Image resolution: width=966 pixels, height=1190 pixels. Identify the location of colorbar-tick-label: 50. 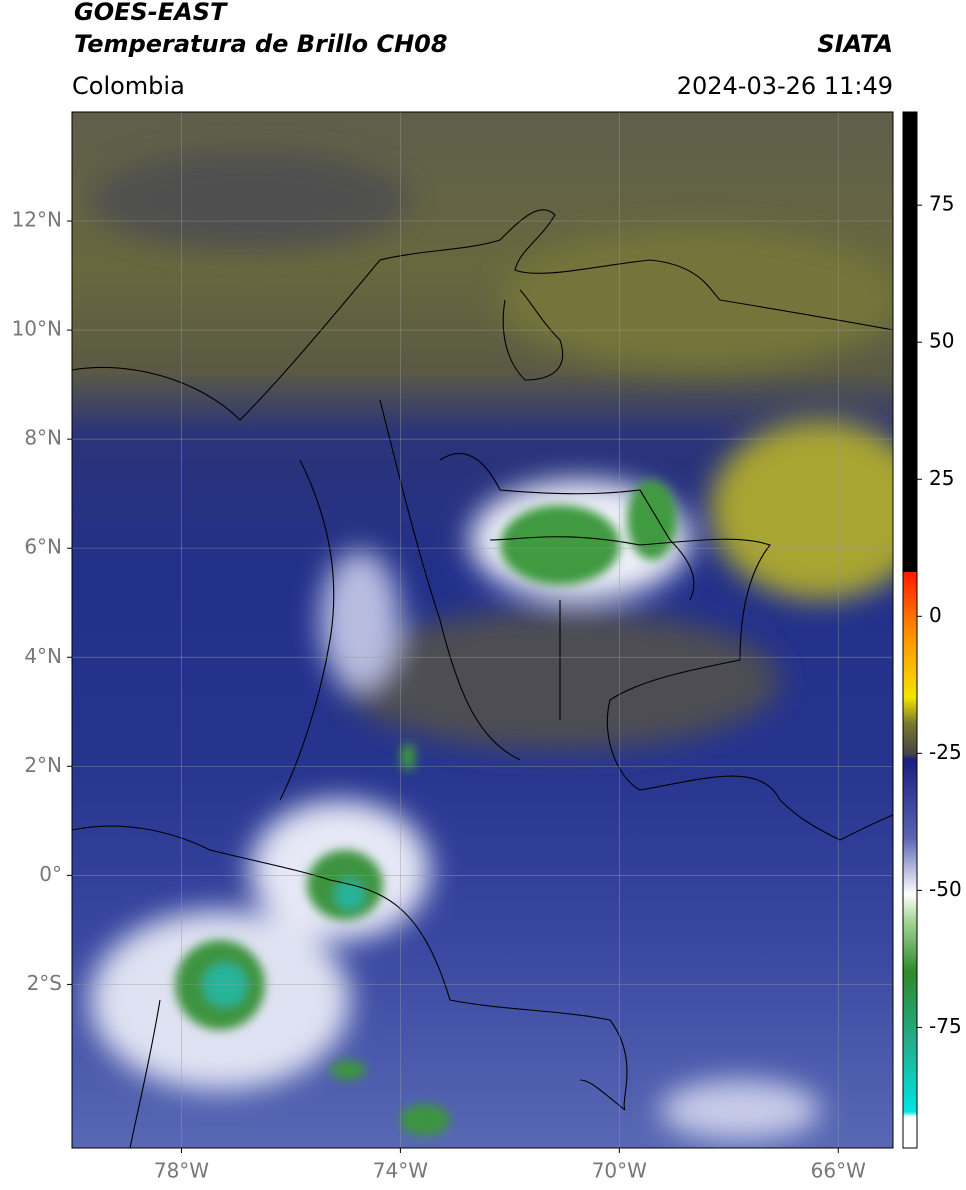
(941, 341).